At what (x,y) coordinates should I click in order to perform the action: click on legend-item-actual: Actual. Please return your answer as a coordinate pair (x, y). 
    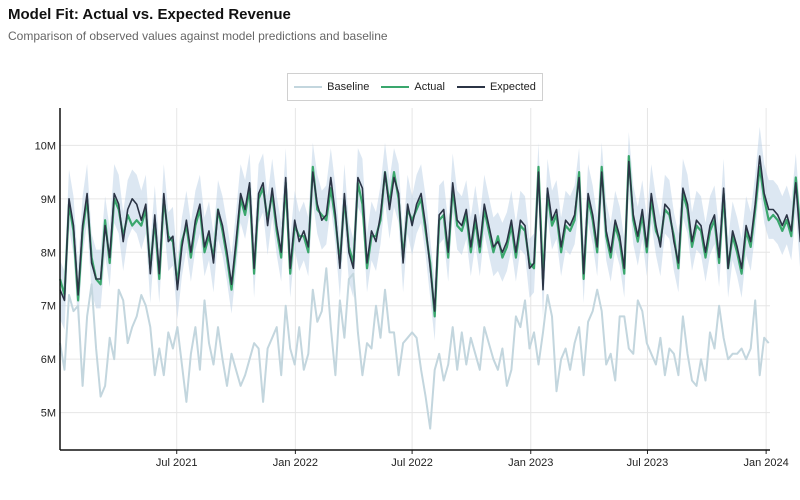
    Looking at the image, I should click on (413, 87).